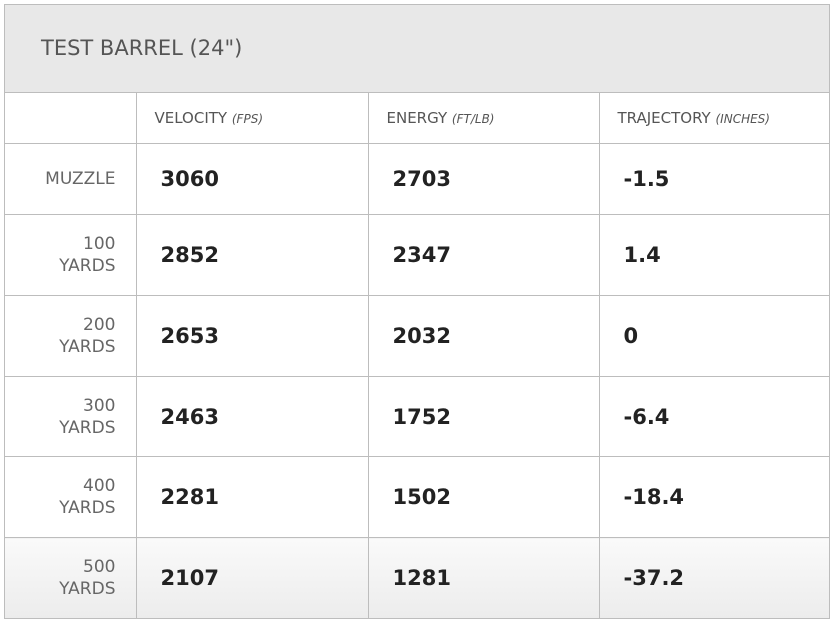 The image size is (837, 624). Describe the element at coordinates (80, 179) in the screenshot. I see `row-label-text: MUZZLE` at that location.